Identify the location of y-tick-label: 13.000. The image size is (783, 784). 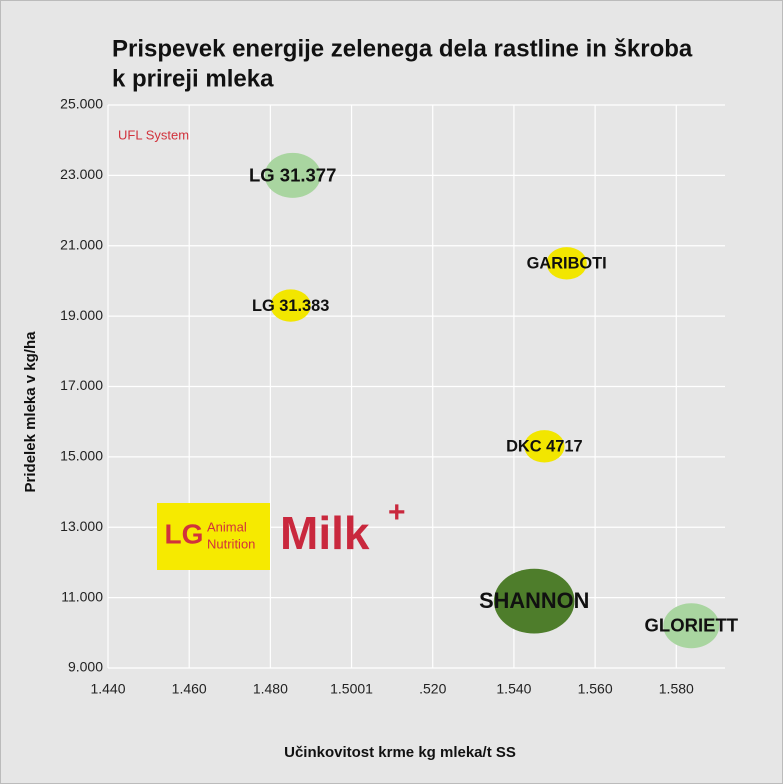
(81, 526).